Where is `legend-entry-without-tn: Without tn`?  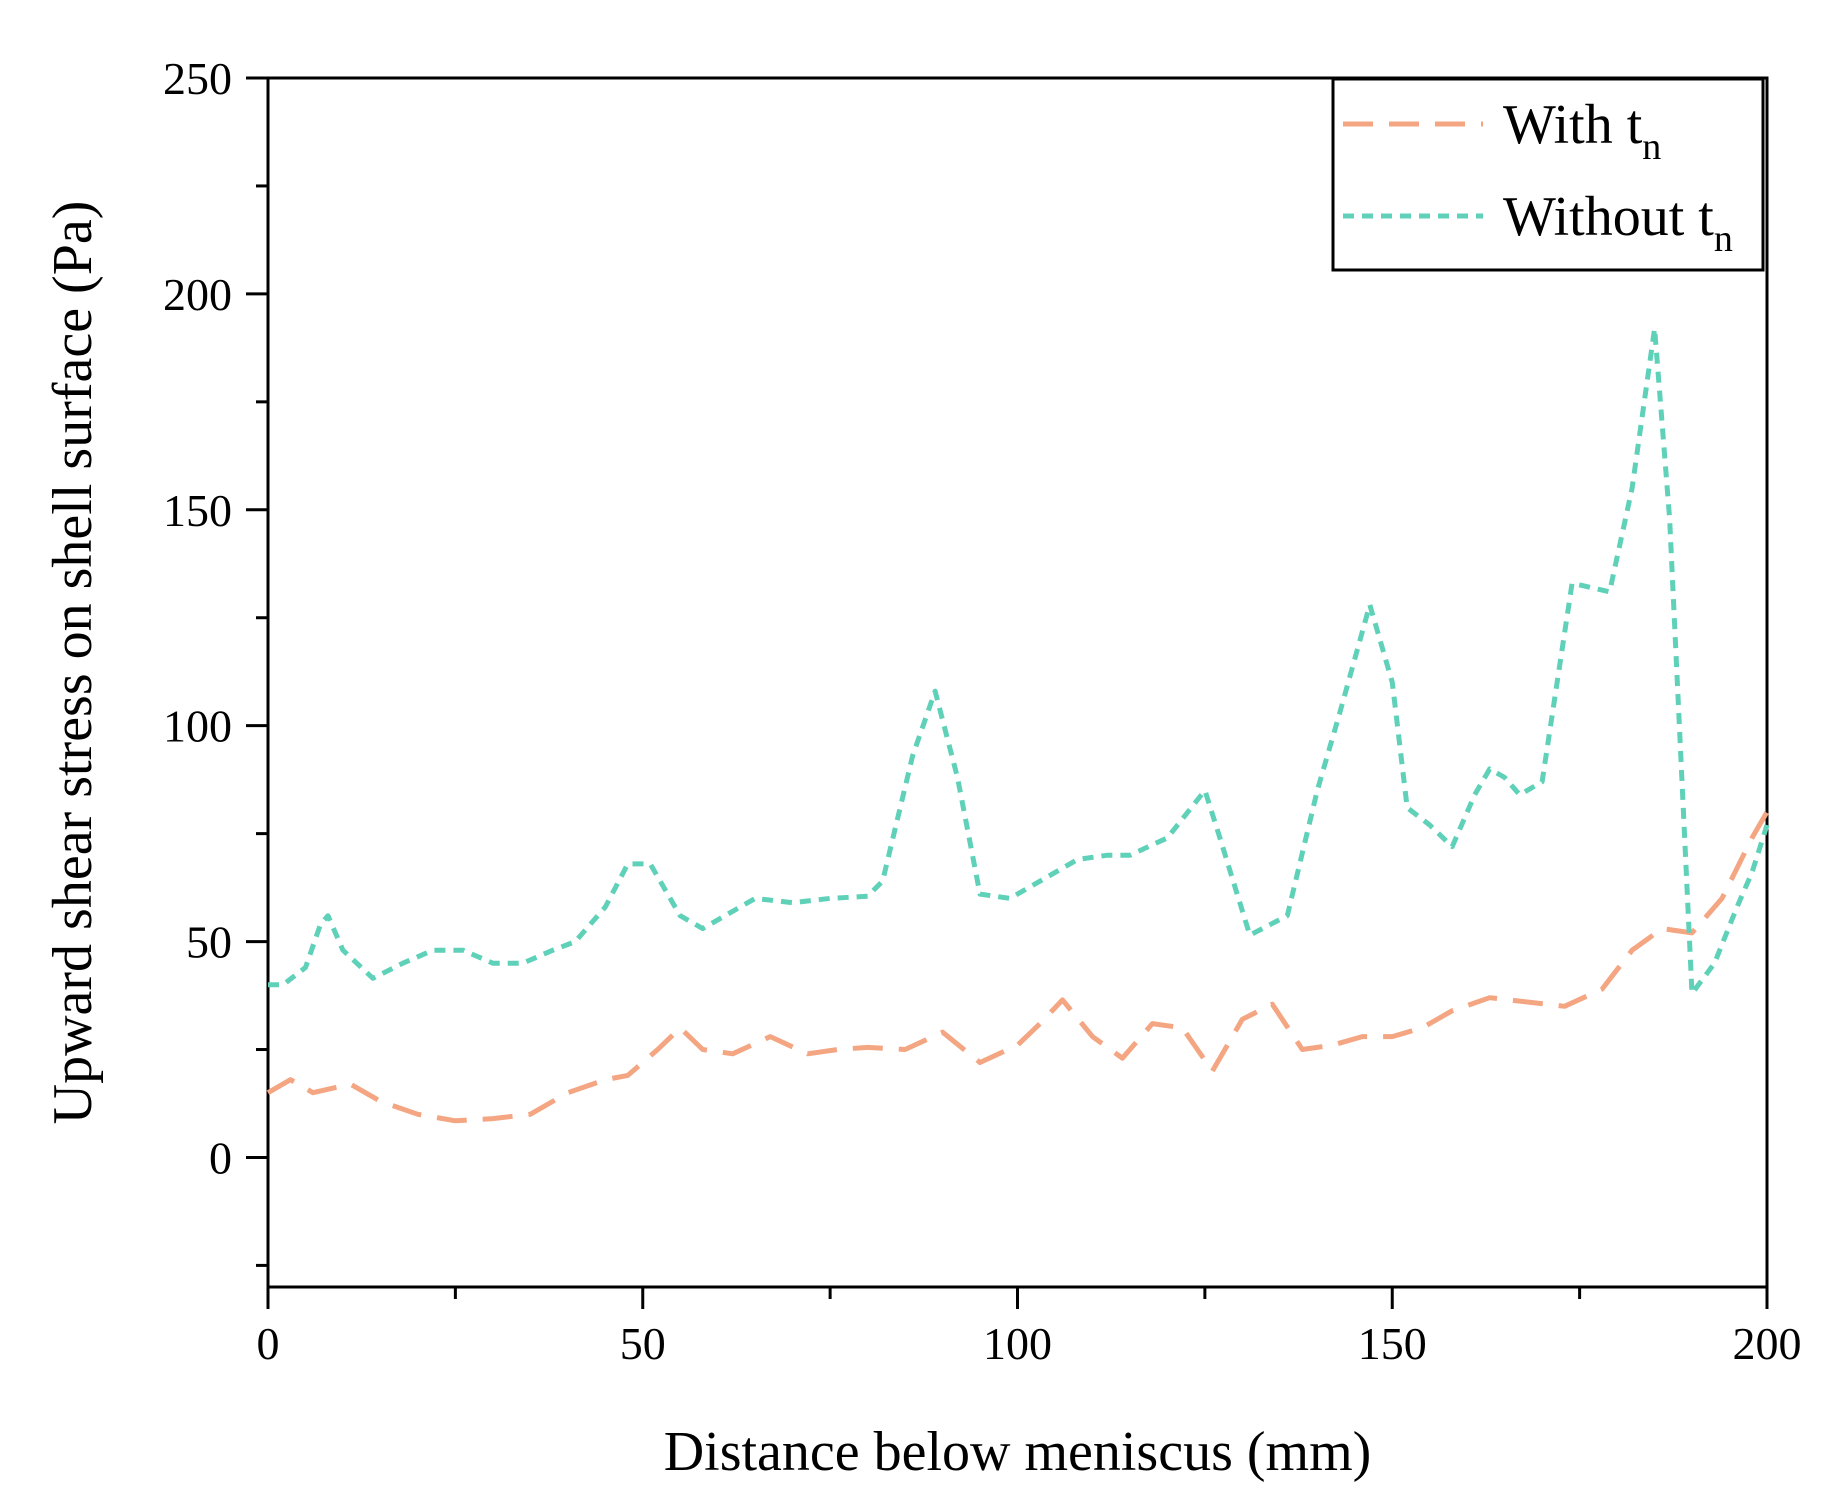
legend-entry-without-tn: Without tn is located at coordinates (1618, 223).